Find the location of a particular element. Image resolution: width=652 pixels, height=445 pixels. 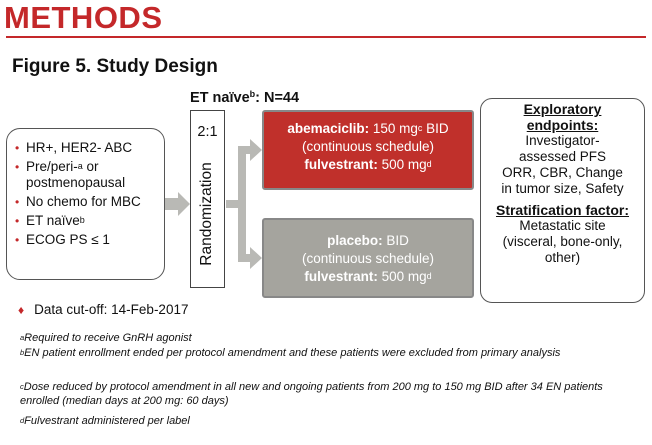

footnote-a: aRequired to receive GnRH agonist is located at coordinates (325, 338).